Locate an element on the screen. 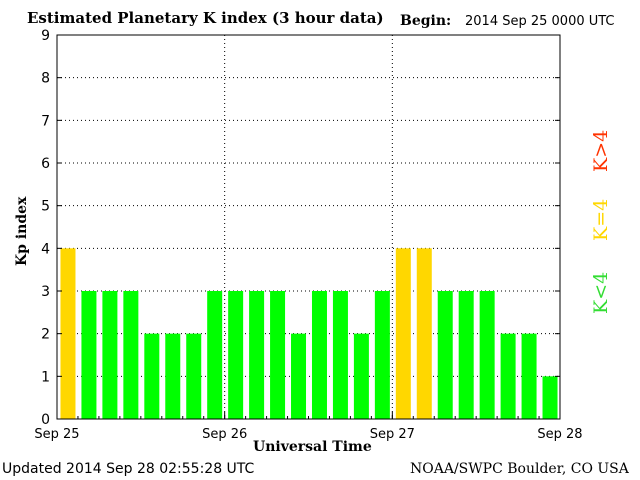 The image size is (640, 480). y-tick-label: 7 is located at coordinates (45, 121).